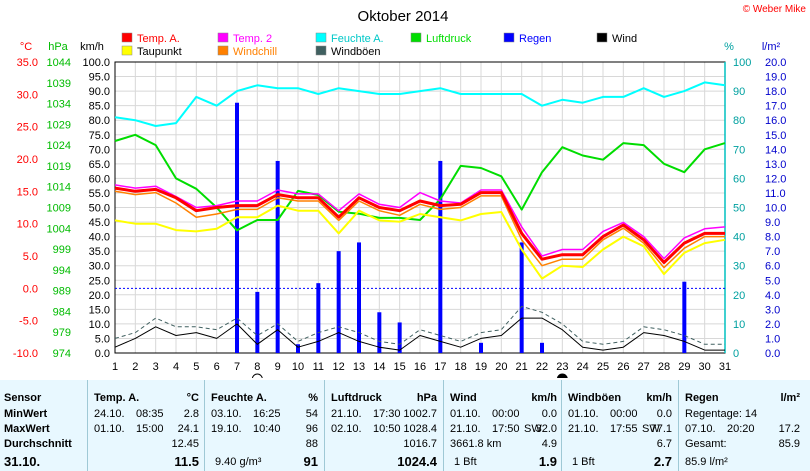 Image resolution: width=810 pixels, height=471 pixels. Describe the element at coordinates (506, 414) in the screenshot. I see `wind-min-time: 00:00` at that location.